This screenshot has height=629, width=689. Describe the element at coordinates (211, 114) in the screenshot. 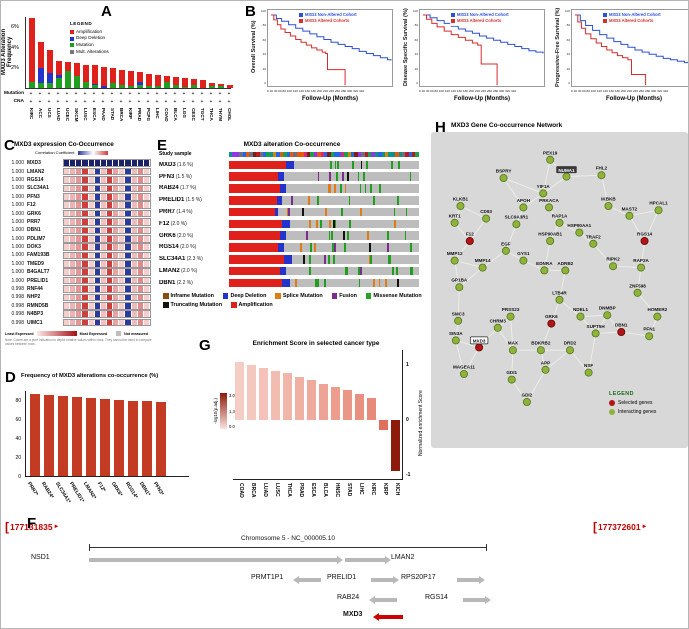

I see `category-label: THCA` at that location.